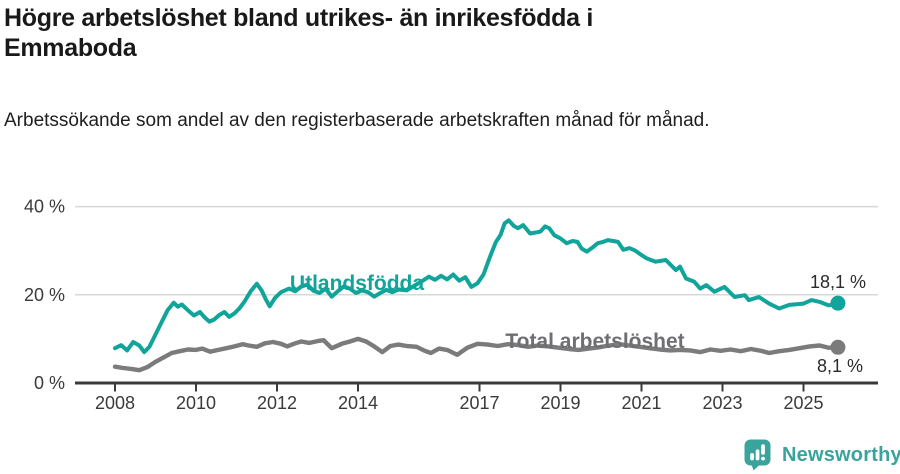 Image resolution: width=900 pixels, height=474 pixels. Describe the element at coordinates (560, 403) in the screenshot. I see `x-tick-label: 2019` at that location.